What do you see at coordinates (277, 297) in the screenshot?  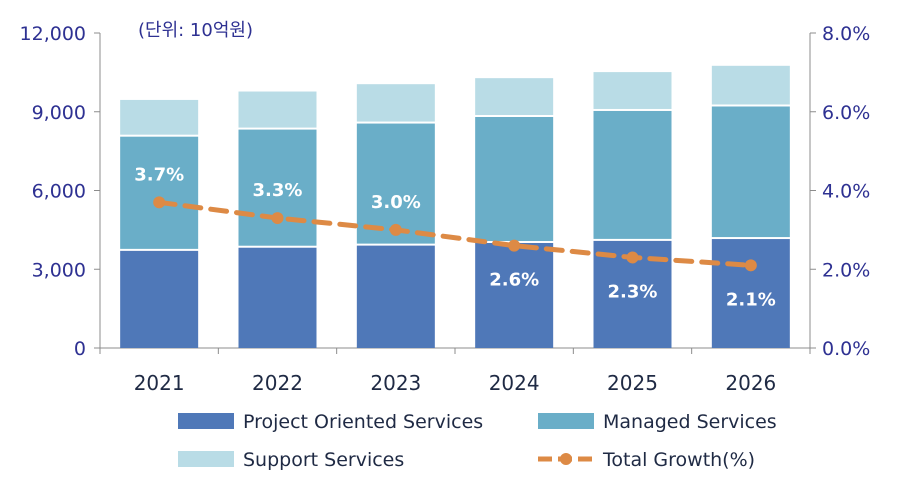 I see `bar-project-oriented-services-2022` at bounding box center [277, 297].